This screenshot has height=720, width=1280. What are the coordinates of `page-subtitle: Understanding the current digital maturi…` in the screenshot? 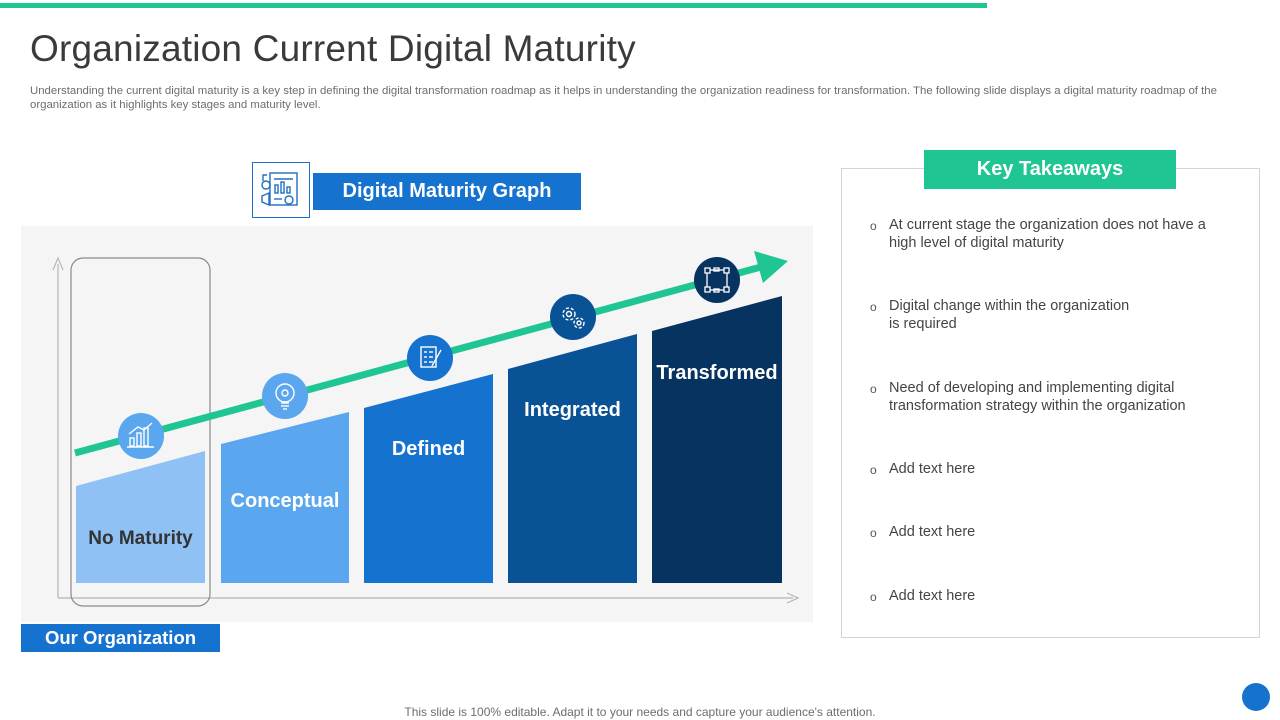 It's located at (623, 98).